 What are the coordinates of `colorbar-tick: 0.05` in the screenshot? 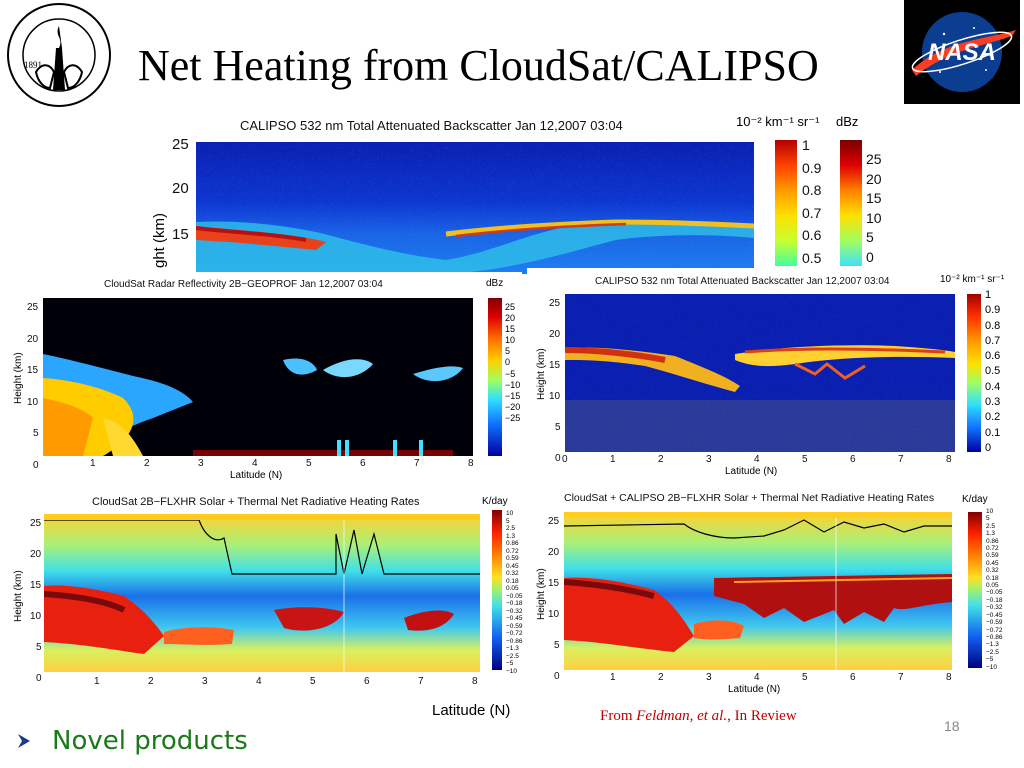 It's located at (512, 588).